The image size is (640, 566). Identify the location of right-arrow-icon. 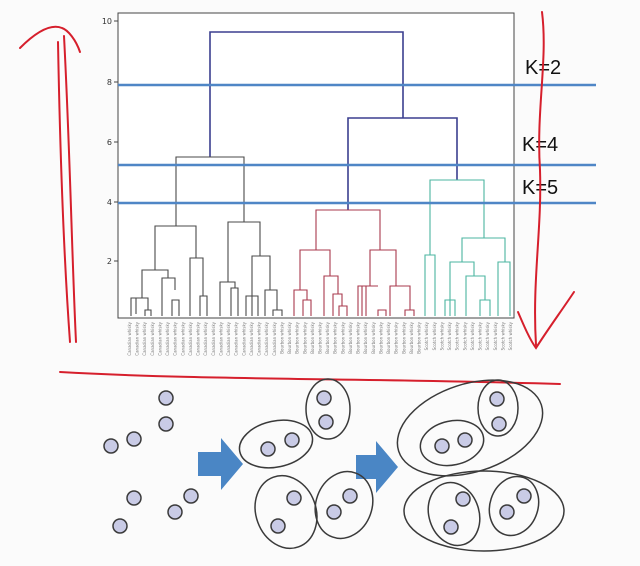
(377, 467).